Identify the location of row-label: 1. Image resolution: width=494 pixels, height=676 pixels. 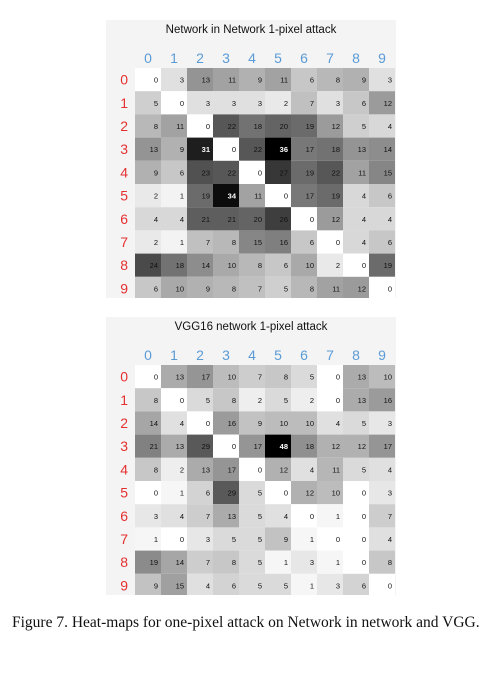
(124, 103).